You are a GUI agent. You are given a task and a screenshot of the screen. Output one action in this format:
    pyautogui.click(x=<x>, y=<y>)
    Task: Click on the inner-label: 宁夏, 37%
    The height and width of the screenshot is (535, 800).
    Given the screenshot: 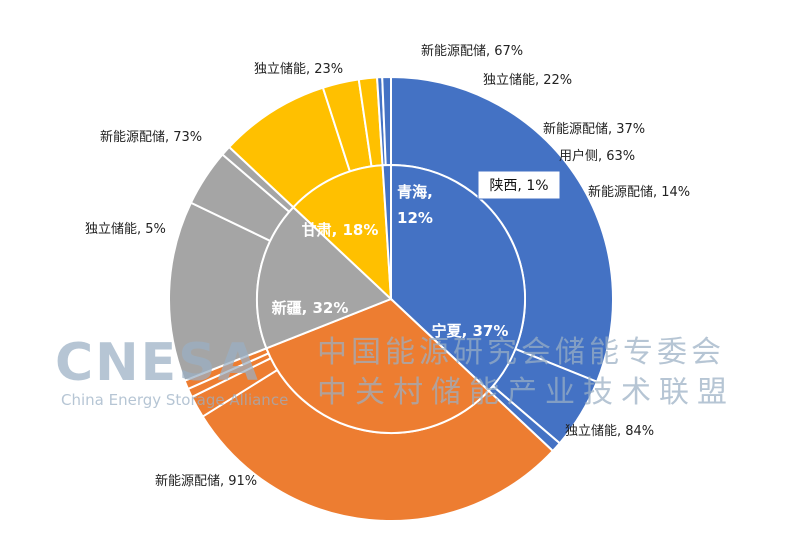 What is the action you would take?
    pyautogui.click(x=470, y=331)
    